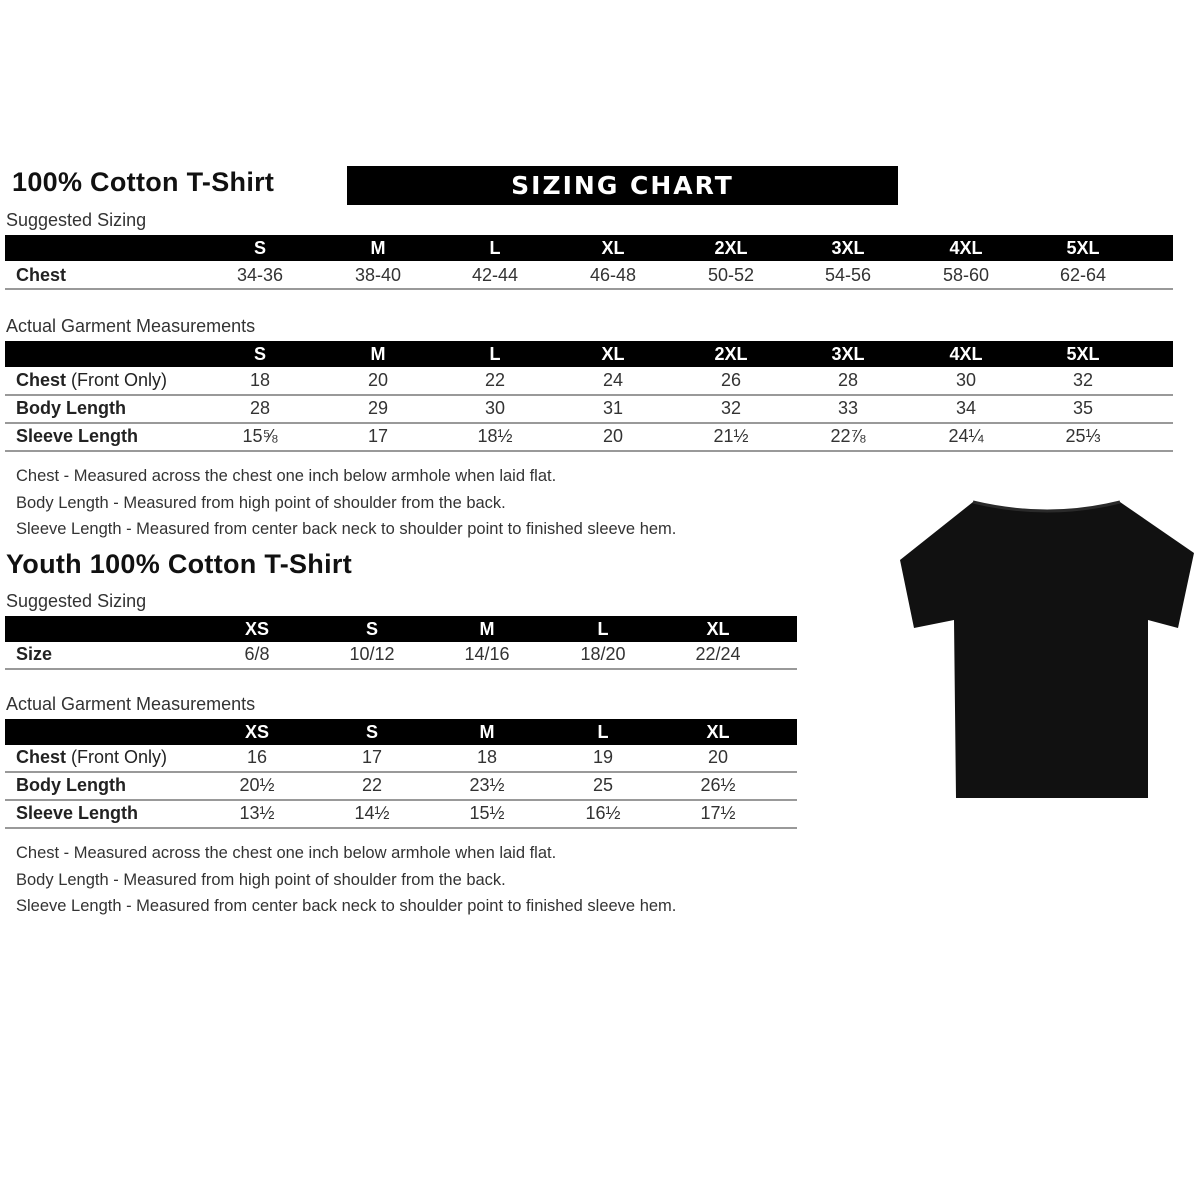 Image resolution: width=1200 pixels, height=1200 pixels. I want to click on table-cell: 10/12, so click(372, 654).